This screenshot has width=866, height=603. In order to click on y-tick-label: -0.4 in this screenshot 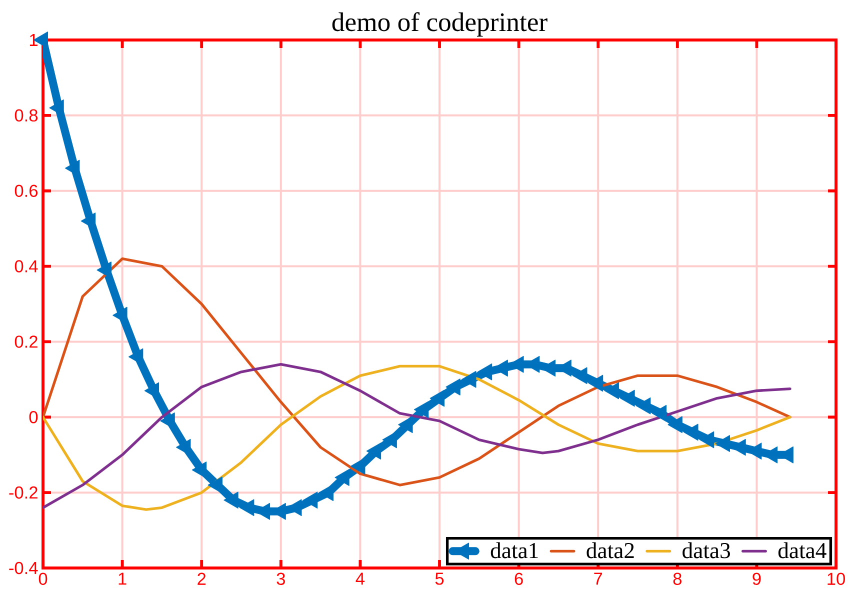, I will do `click(23, 568)`.